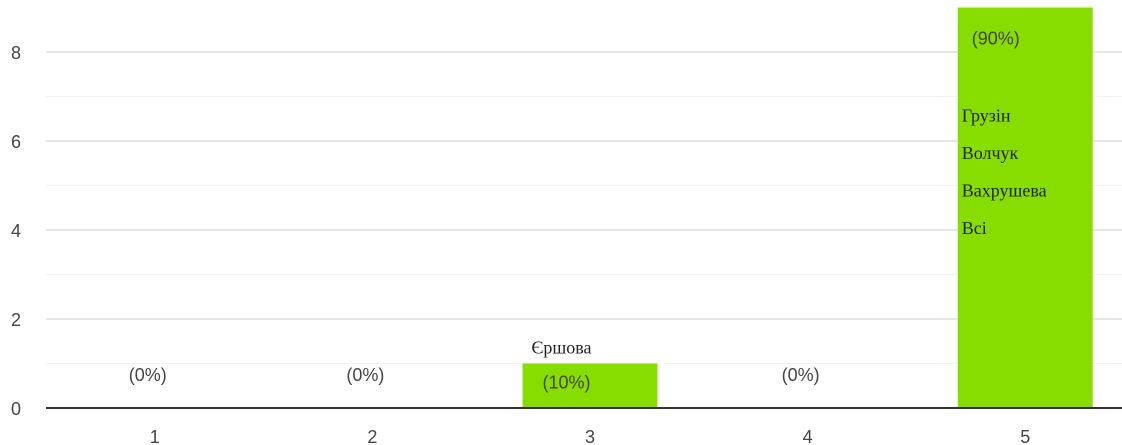 This screenshot has height=445, width=1122. What do you see at coordinates (16, 409) in the screenshot?
I see `y-tick-label: 0` at bounding box center [16, 409].